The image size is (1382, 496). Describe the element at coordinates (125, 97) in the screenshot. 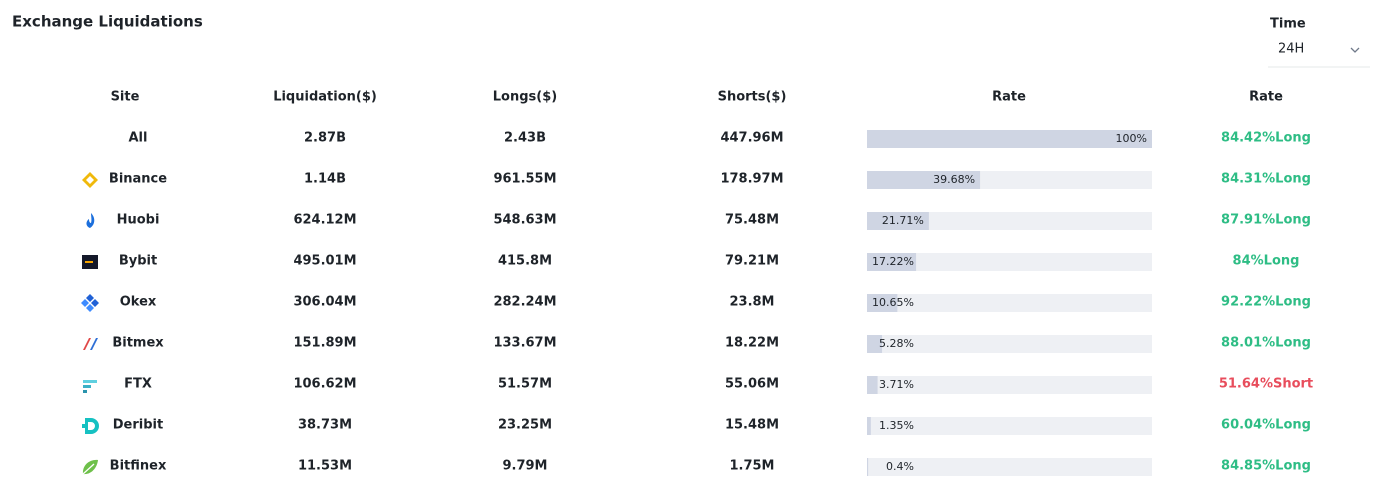

I see `column-header: Site` at that location.